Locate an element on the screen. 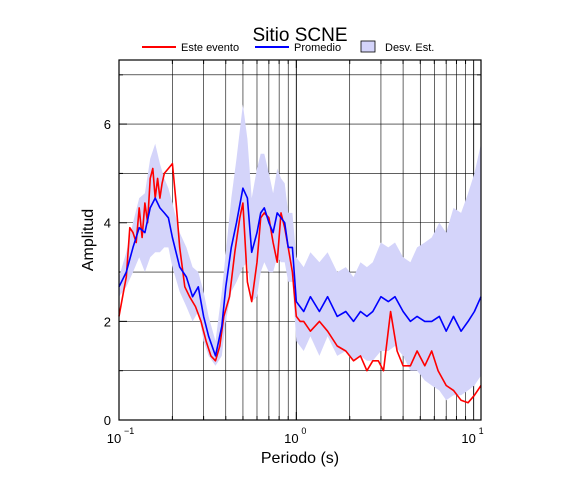 The height and width of the screenshot is (480, 586). legend-swatch-desv-est is located at coordinates (368, 46).